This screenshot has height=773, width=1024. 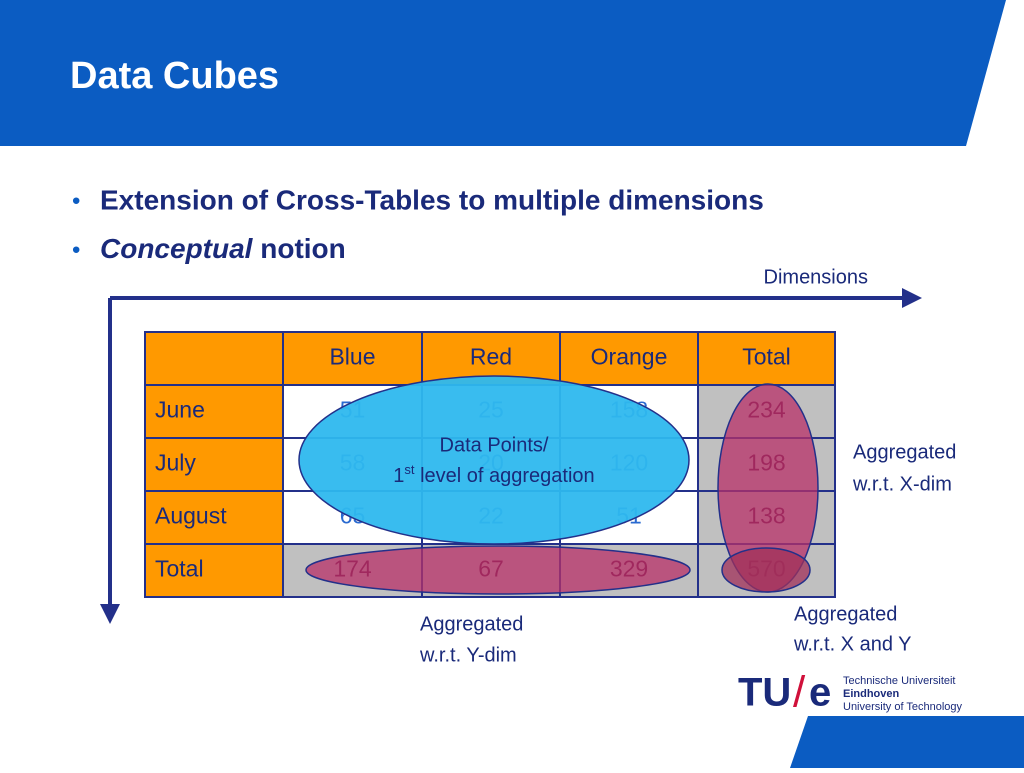 I want to click on logo-e: e, so click(x=820, y=693).